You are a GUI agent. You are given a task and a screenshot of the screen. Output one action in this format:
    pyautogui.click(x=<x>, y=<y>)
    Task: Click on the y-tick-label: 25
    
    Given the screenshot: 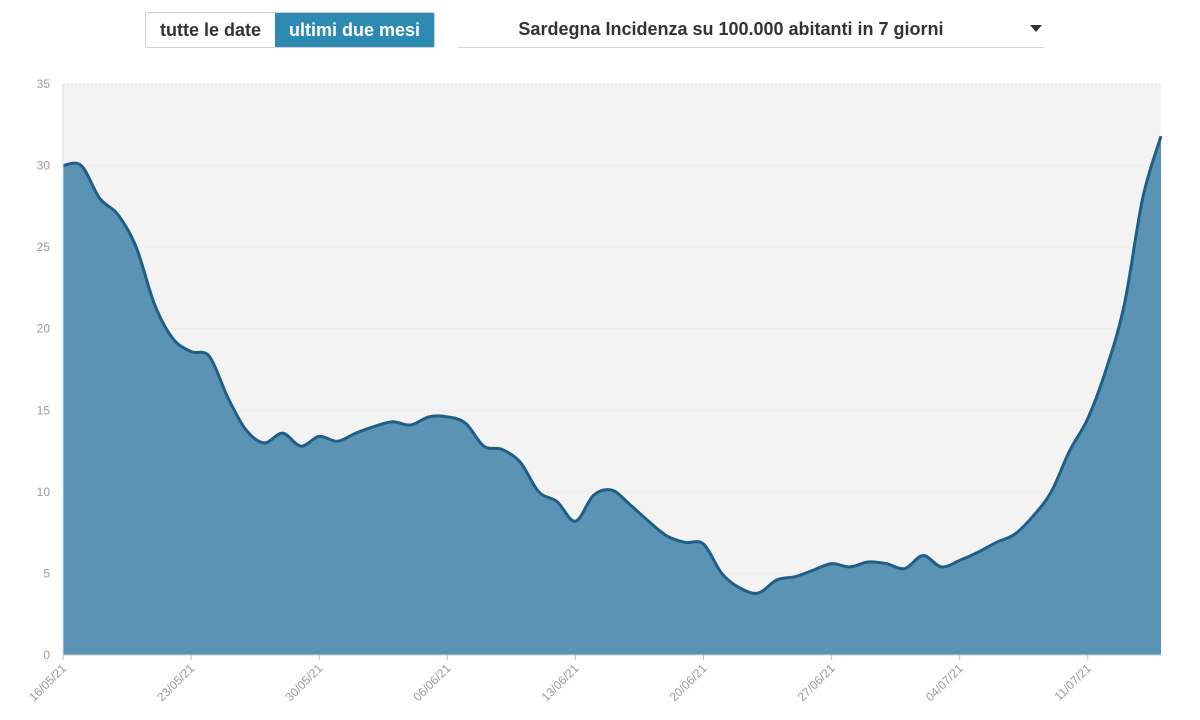 What is the action you would take?
    pyautogui.click(x=44, y=247)
    